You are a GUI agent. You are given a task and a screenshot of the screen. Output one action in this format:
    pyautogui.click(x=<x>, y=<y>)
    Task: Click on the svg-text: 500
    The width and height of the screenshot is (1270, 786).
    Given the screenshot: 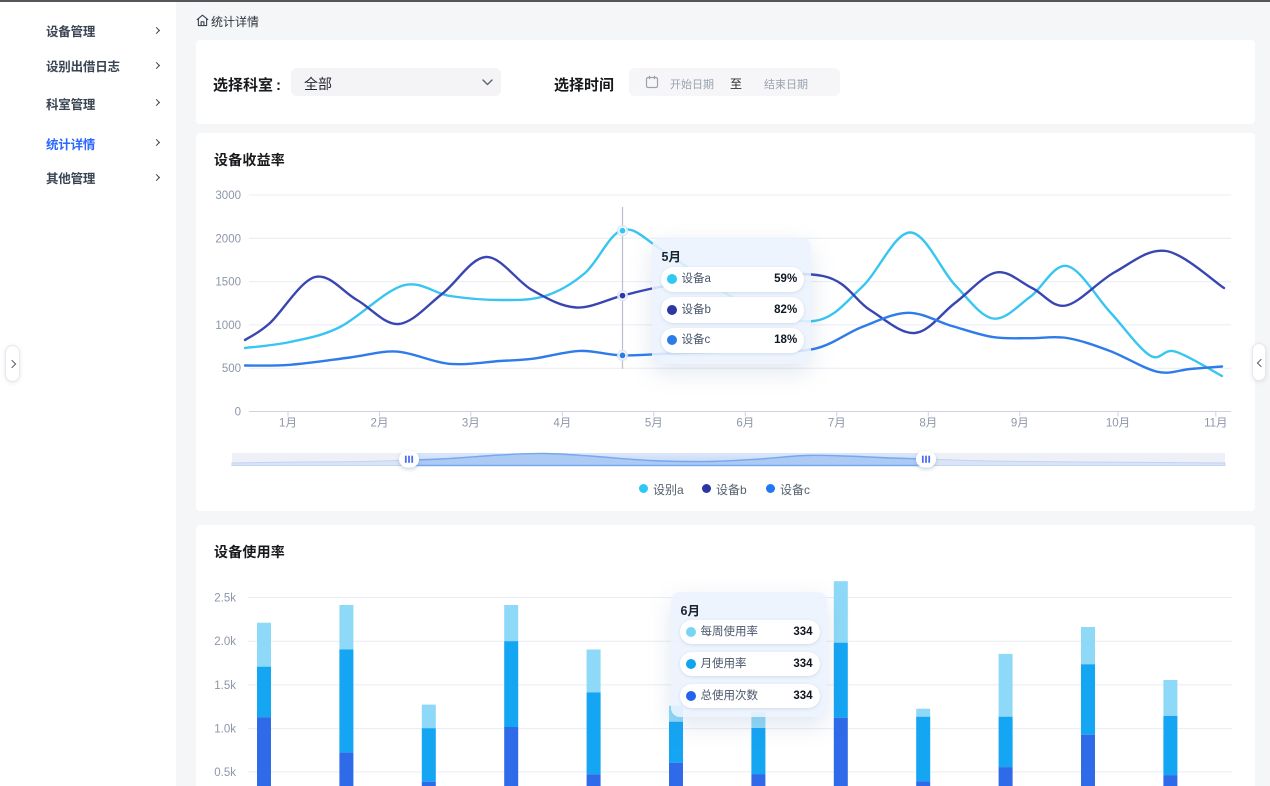 What is the action you would take?
    pyautogui.click(x=231, y=369)
    